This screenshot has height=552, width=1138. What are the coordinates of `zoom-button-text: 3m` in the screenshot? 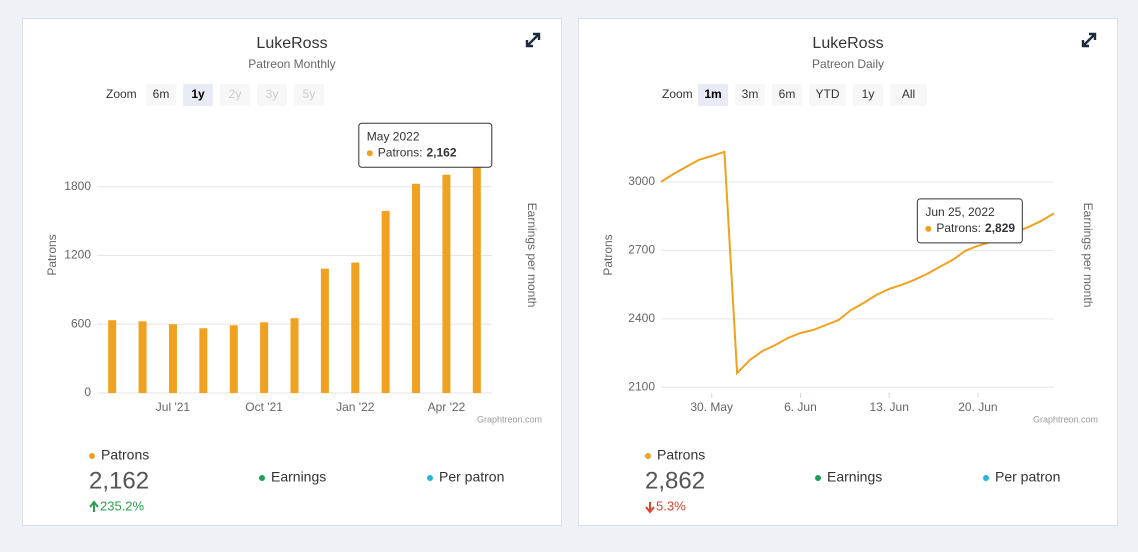 It's located at (750, 94).